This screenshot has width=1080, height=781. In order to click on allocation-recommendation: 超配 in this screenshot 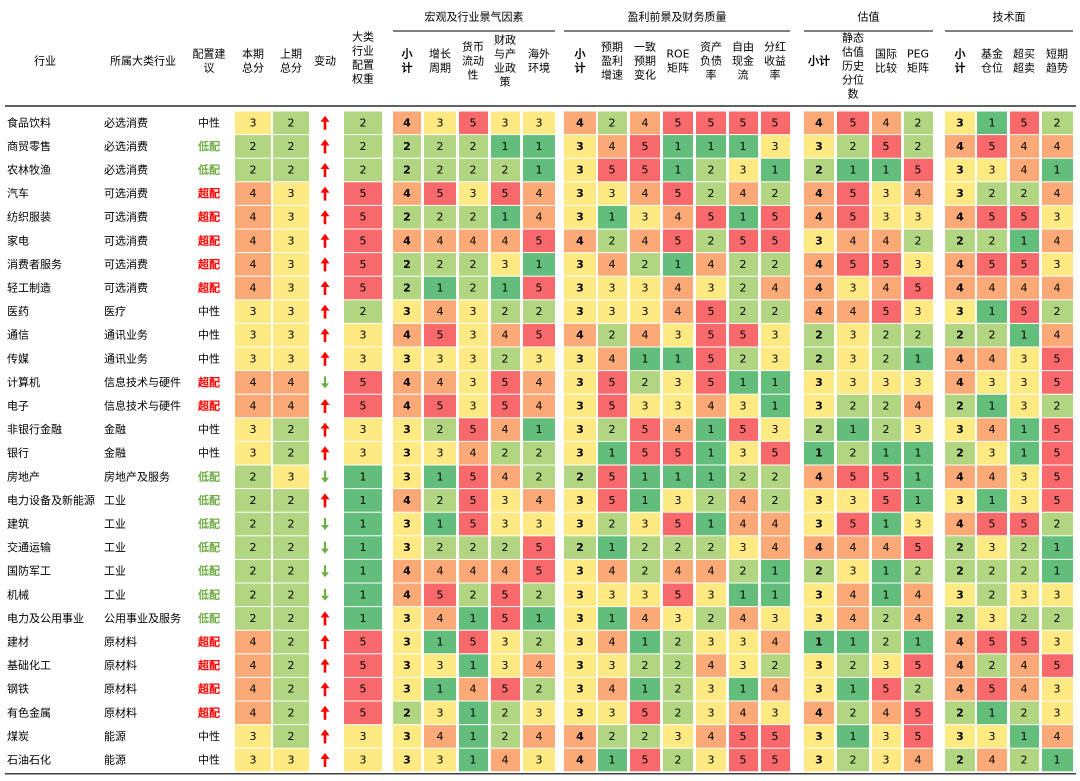, I will do `click(208, 193)`.